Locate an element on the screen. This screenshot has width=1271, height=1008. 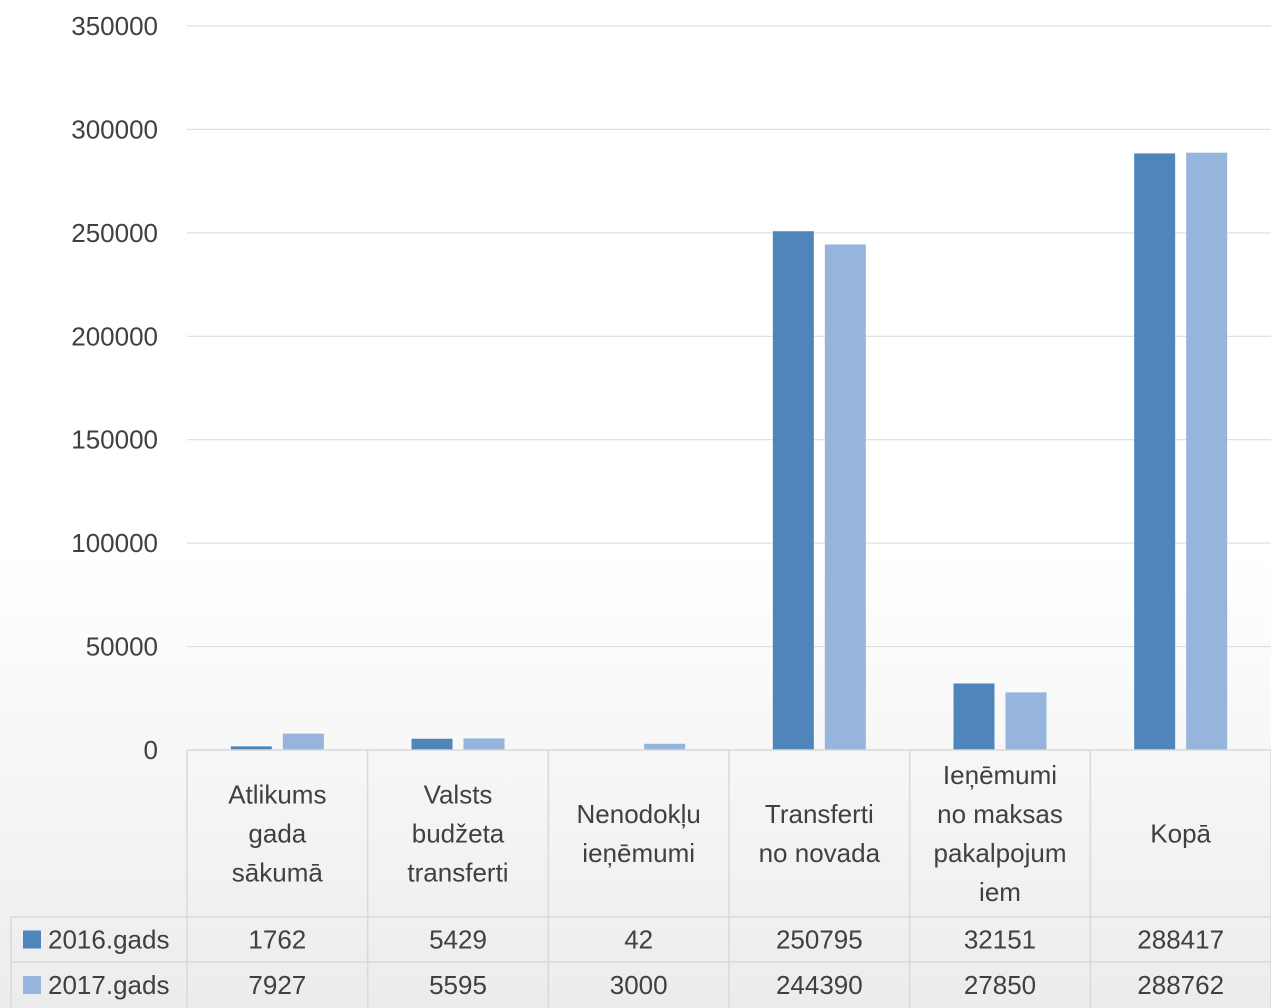
x-tick-label: Transferti is located at coordinates (819, 814).